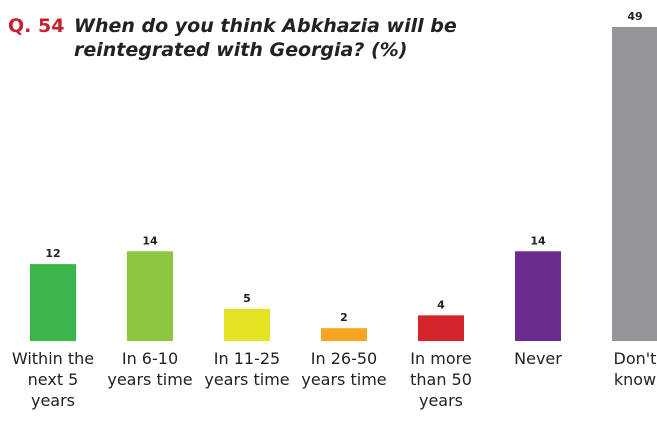 This screenshot has height=434, width=657. I want to click on x-tick-label: Within the next 5 years, so click(53, 379).